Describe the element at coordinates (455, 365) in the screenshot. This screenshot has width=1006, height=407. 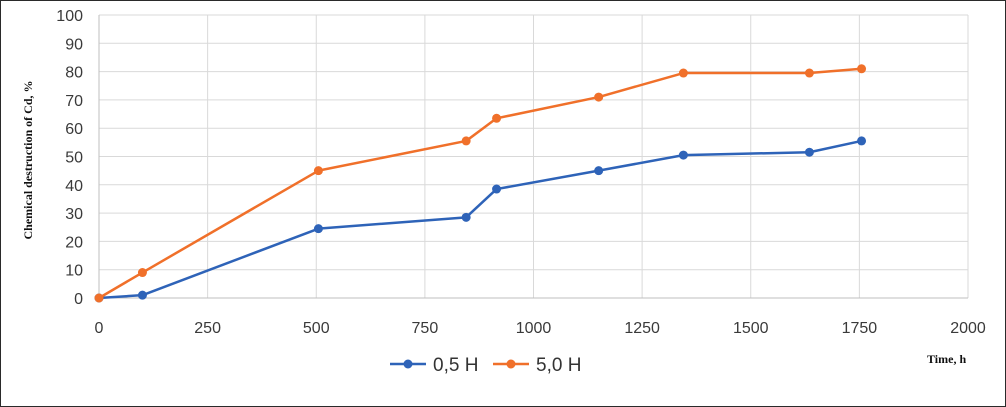
I see `legend-label: 0,5 H` at that location.